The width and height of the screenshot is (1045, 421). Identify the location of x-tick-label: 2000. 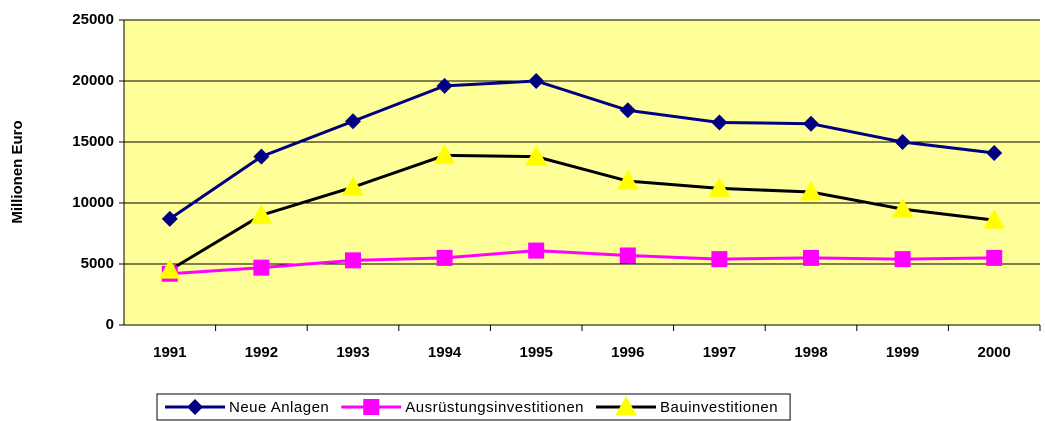
(994, 352).